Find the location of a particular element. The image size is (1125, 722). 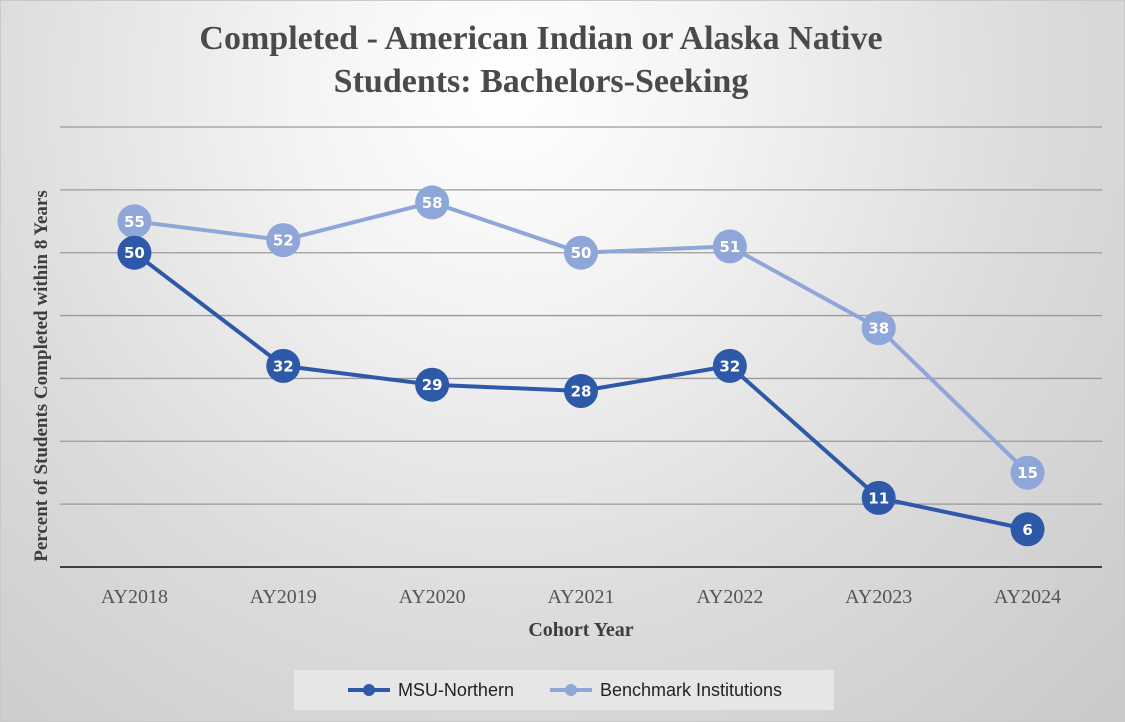

data-label-series-1: 29 is located at coordinates (432, 385).